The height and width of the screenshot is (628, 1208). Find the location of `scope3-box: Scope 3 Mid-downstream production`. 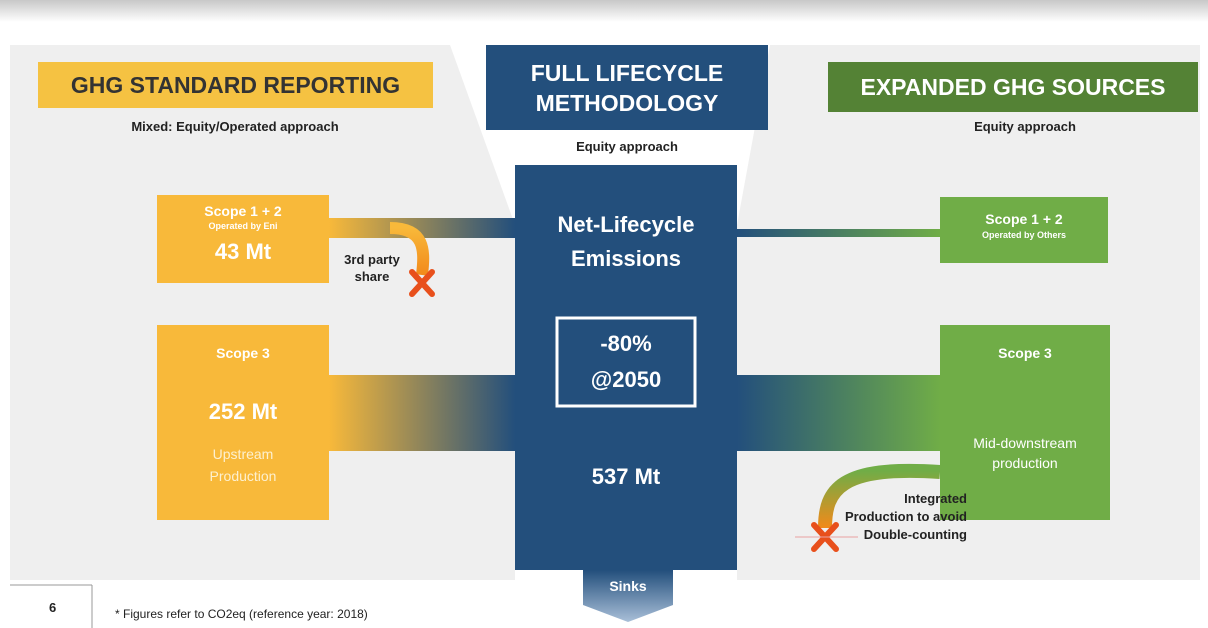

scope3-box: Scope 3 Mid-downstream production is located at coordinates (1025, 422).